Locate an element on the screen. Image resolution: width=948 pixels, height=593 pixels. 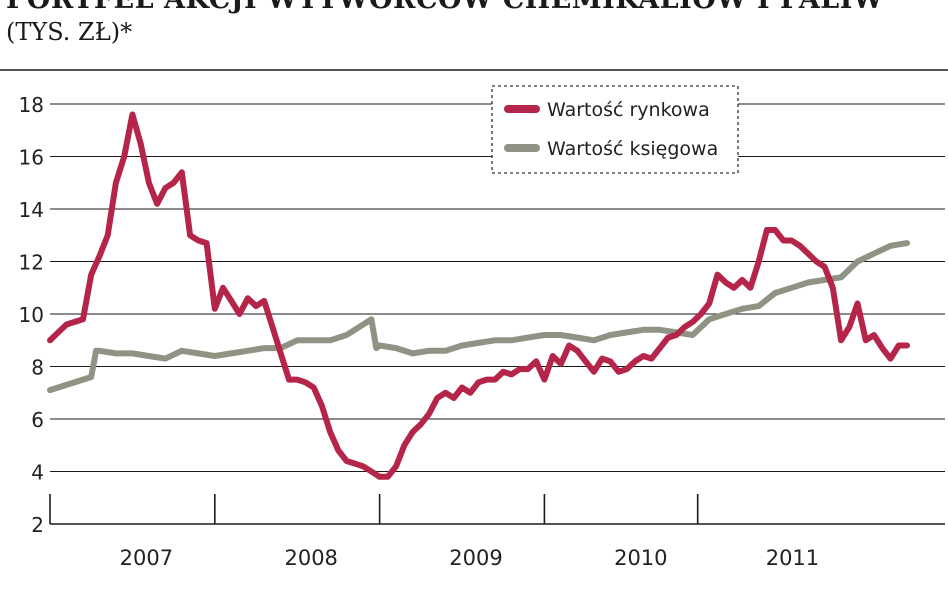
legend: Wartość rynkowa Wartość księgowa is located at coordinates (615, 129).